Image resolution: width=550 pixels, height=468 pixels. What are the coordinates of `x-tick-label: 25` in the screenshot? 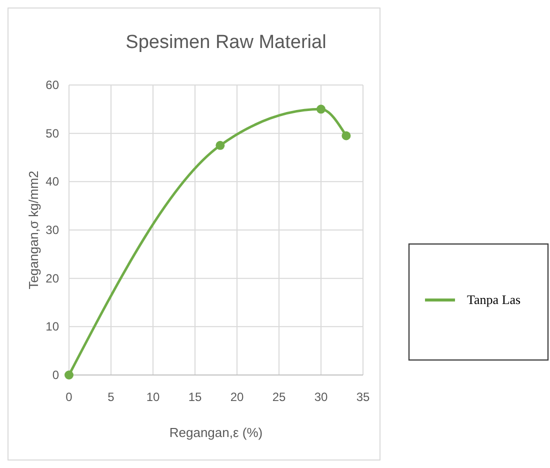 It's located at (279, 397).